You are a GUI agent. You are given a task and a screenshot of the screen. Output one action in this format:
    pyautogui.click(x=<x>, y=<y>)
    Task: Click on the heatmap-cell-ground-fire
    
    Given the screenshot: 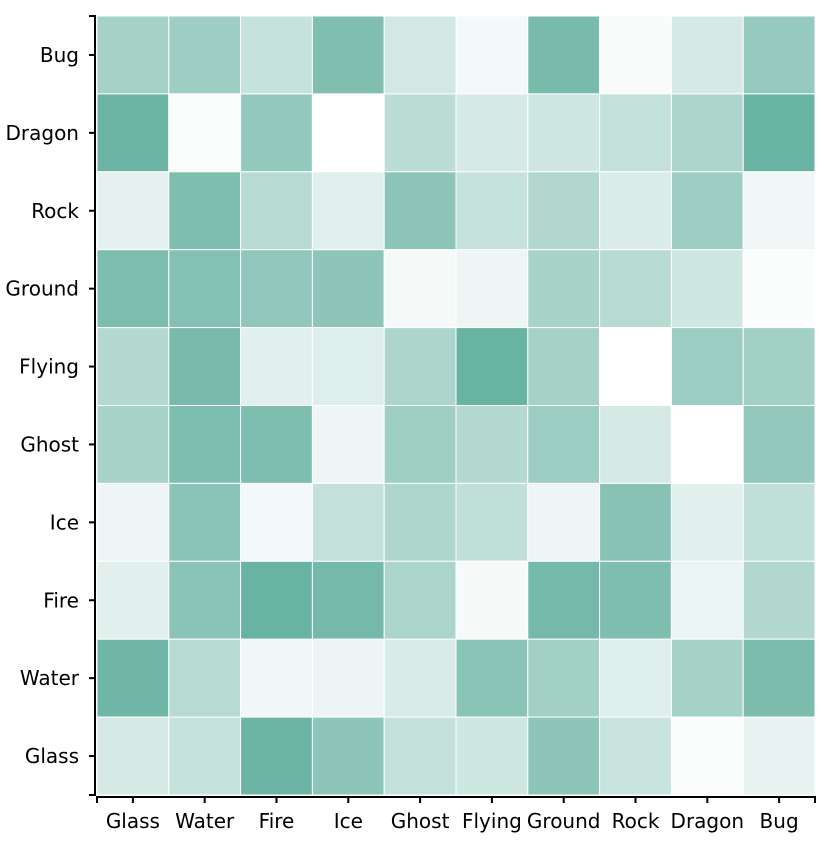 What is the action you would take?
    pyautogui.click(x=276, y=289)
    